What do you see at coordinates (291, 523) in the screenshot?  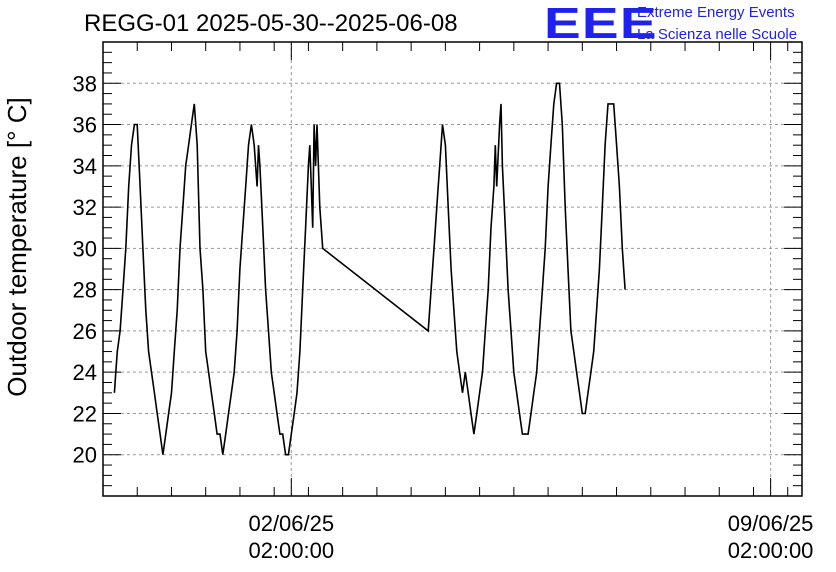 I see `x-tick-label-date: 02/06/25` at bounding box center [291, 523].